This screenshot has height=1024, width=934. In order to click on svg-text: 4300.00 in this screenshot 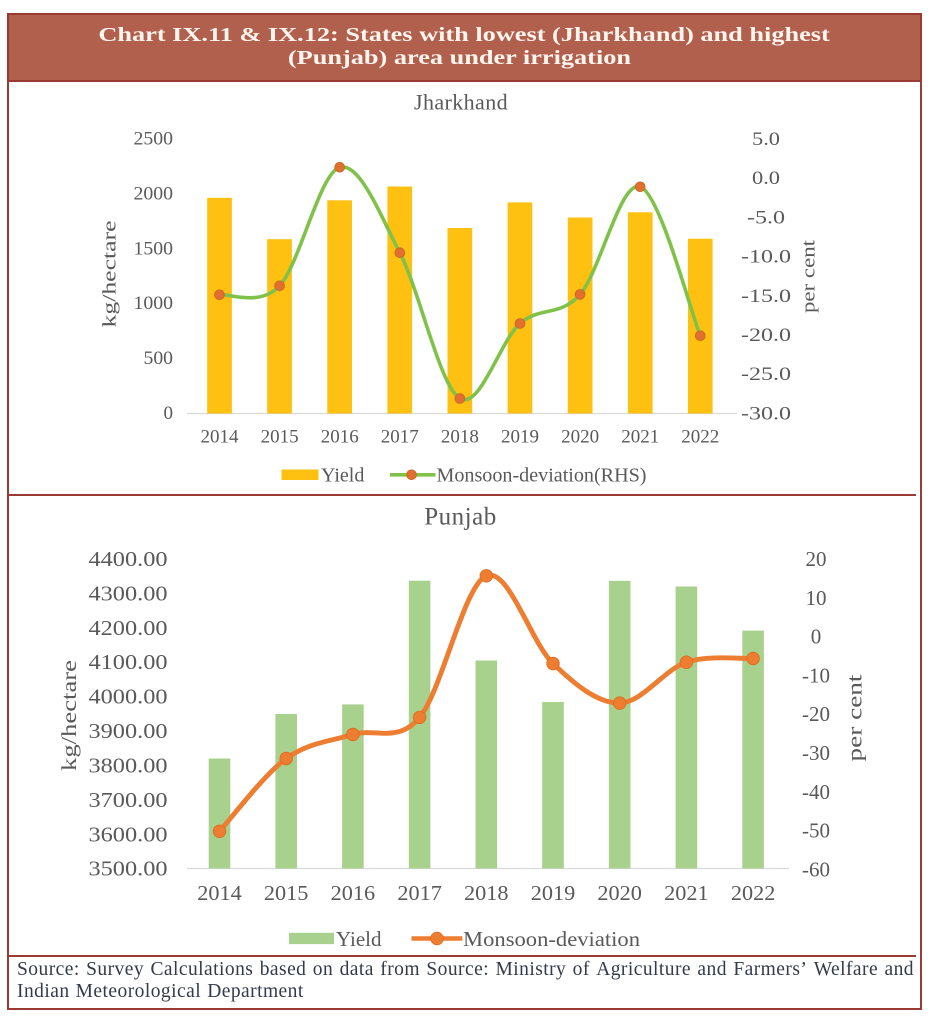, I will do `click(128, 593)`.